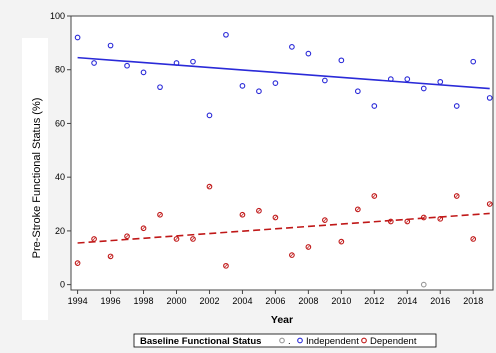  Describe the element at coordinates (341, 301) in the screenshot. I see `x-tick-label: 2010` at that location.